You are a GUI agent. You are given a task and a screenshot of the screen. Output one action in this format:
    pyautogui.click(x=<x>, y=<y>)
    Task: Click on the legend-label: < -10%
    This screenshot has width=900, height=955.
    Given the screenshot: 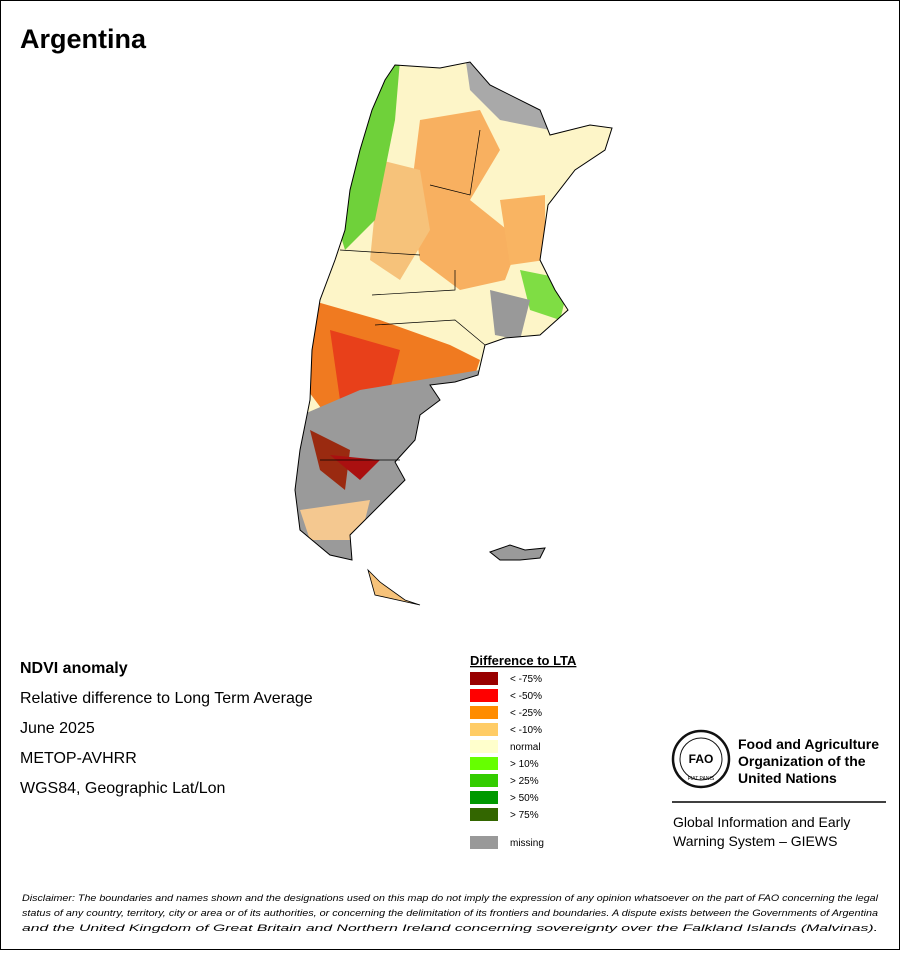 What is the action you would take?
    pyautogui.click(x=526, y=730)
    